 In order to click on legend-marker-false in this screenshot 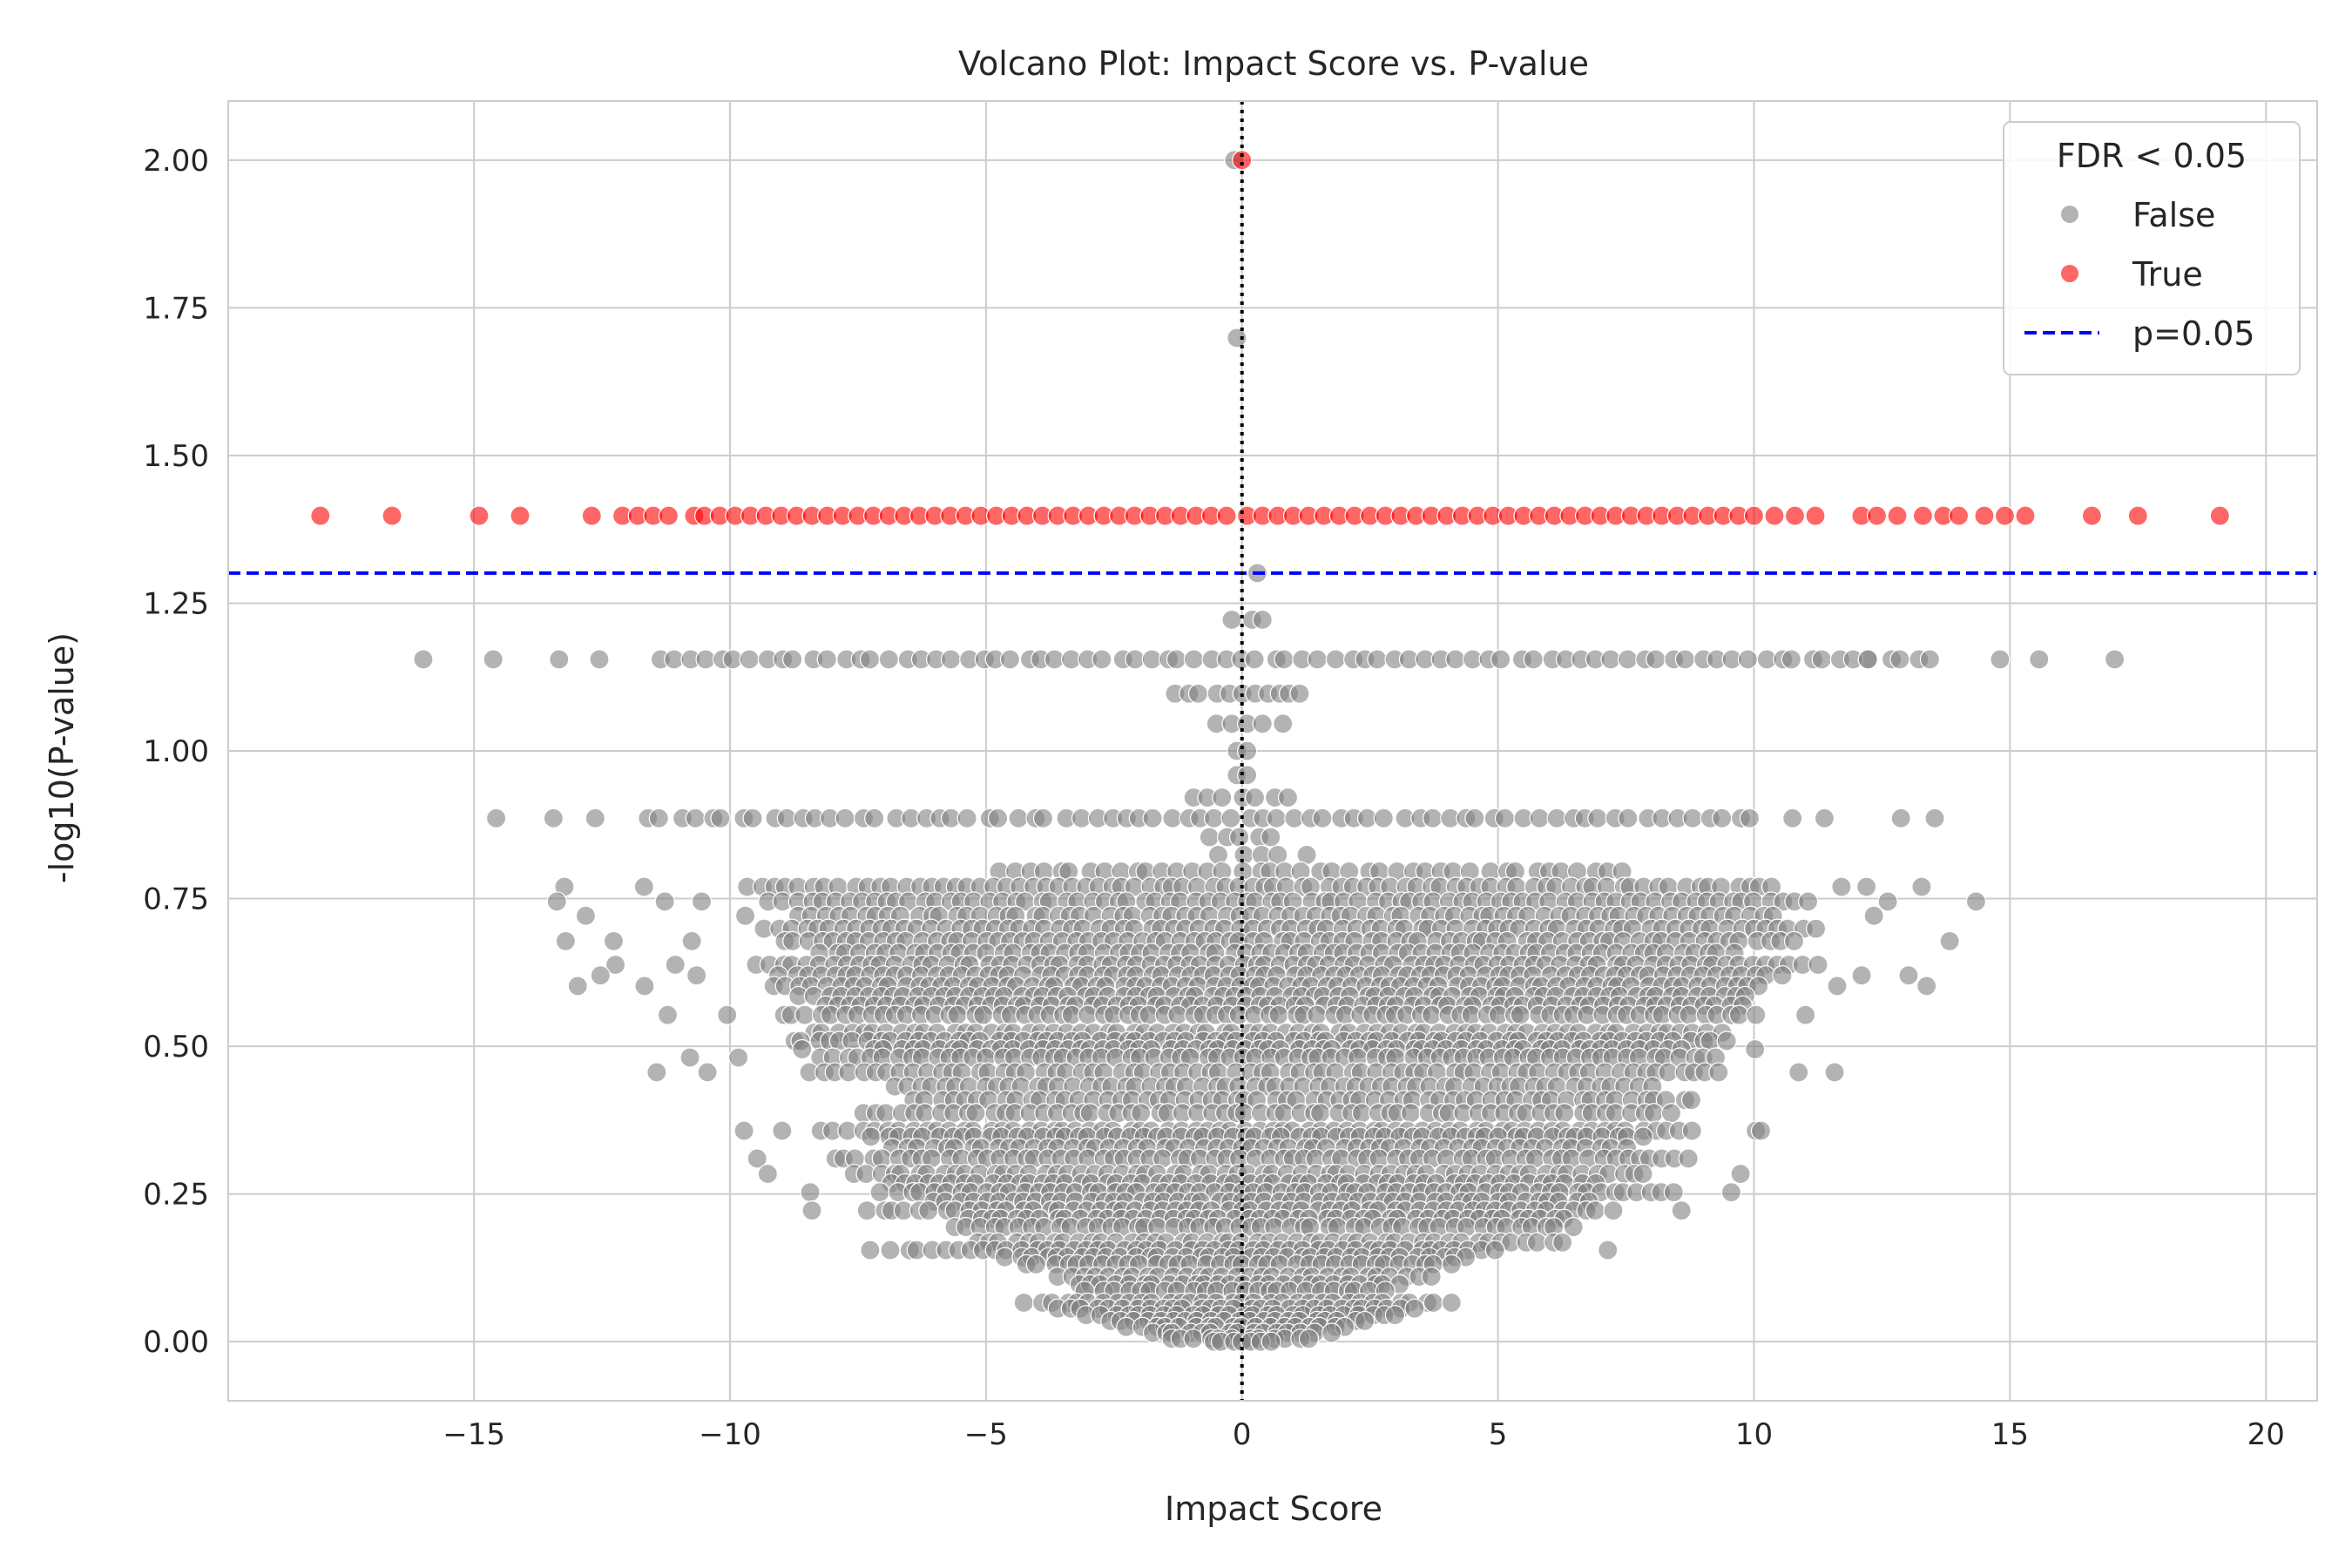, I will do `click(2069, 215)`.